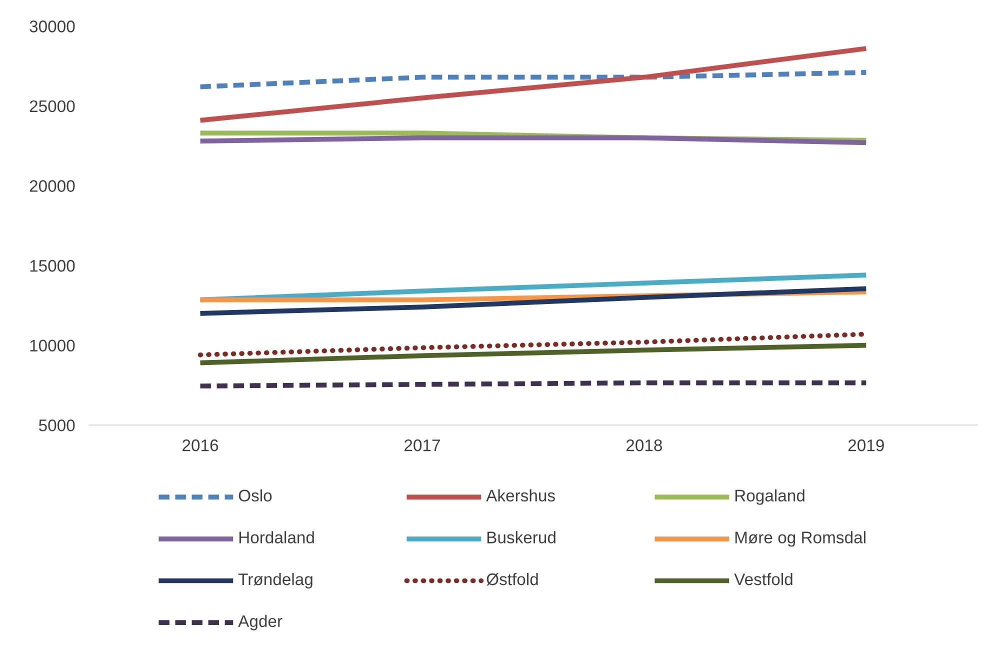 Image resolution: width=992 pixels, height=654 pixels. Describe the element at coordinates (56, 426) in the screenshot. I see `y-tick-label: 5000` at that location.